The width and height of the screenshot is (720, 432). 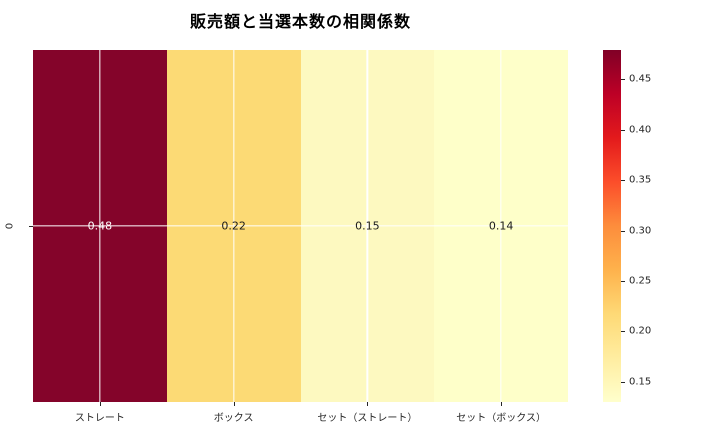 I want to click on colorbar-tick-label: 0.40, so click(x=640, y=130).